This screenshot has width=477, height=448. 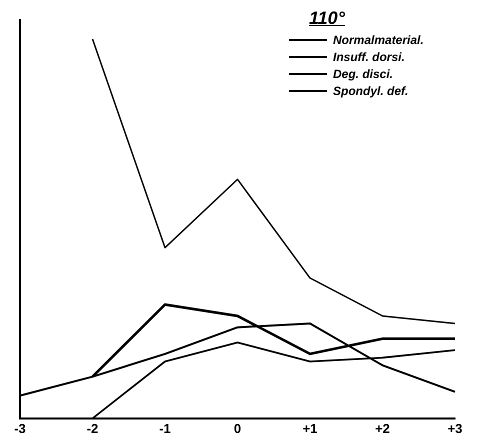 What do you see at coordinates (382, 428) in the screenshot?
I see `x-tick-label: +2` at bounding box center [382, 428].